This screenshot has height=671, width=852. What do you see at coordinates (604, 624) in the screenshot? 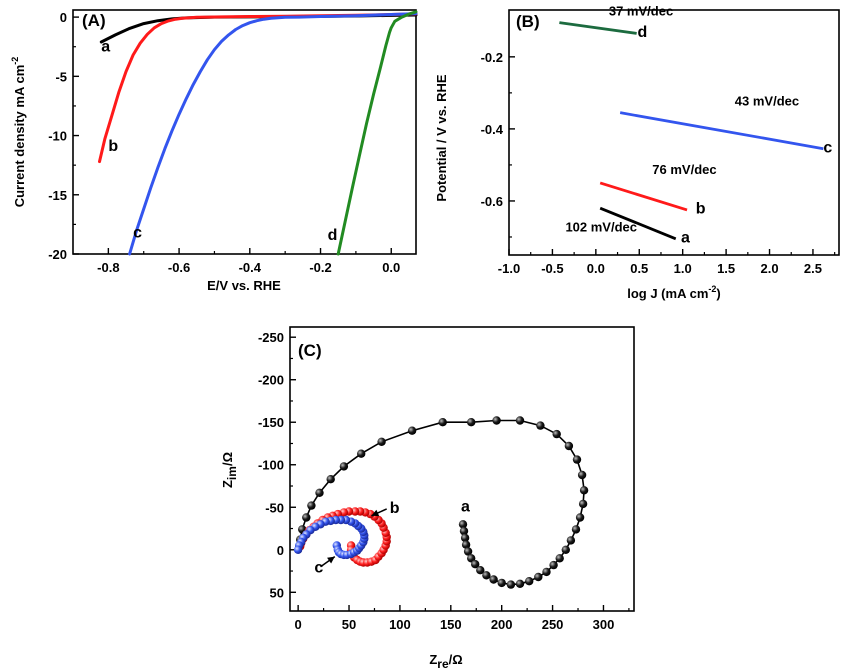
I see `x-tick-label: 300` at bounding box center [604, 624].